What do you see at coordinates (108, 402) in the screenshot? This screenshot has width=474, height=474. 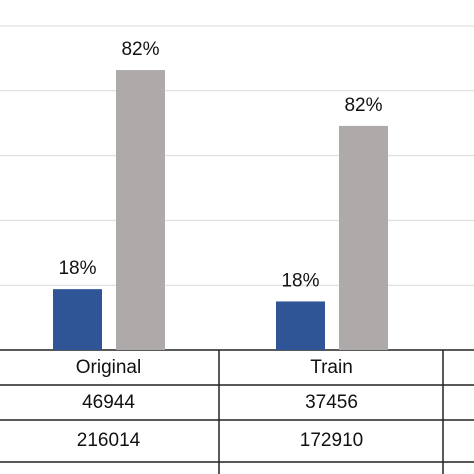 I see `table-cell: 46944` at bounding box center [108, 402].